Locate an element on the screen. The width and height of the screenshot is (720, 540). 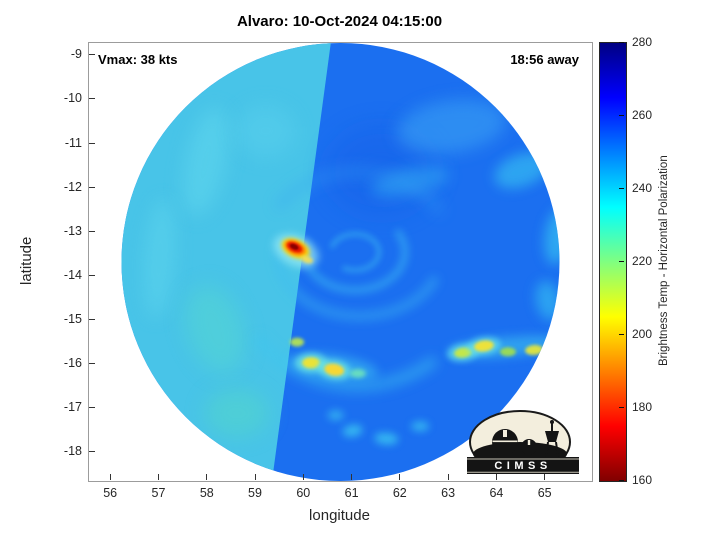
y-tick-label: -12 is located at coordinates (72, 186).